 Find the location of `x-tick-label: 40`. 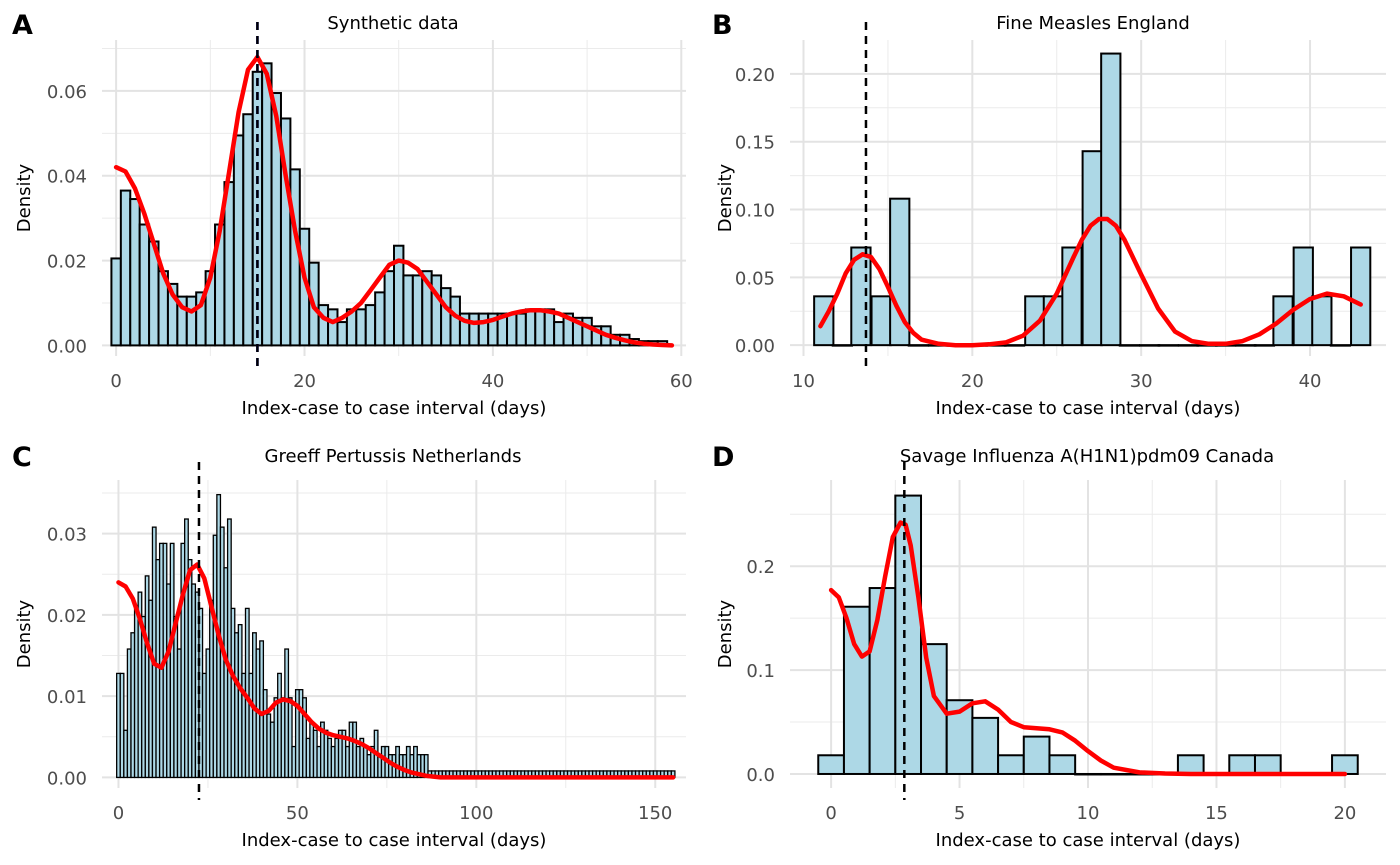

x-tick-label: 40 is located at coordinates (492, 381).